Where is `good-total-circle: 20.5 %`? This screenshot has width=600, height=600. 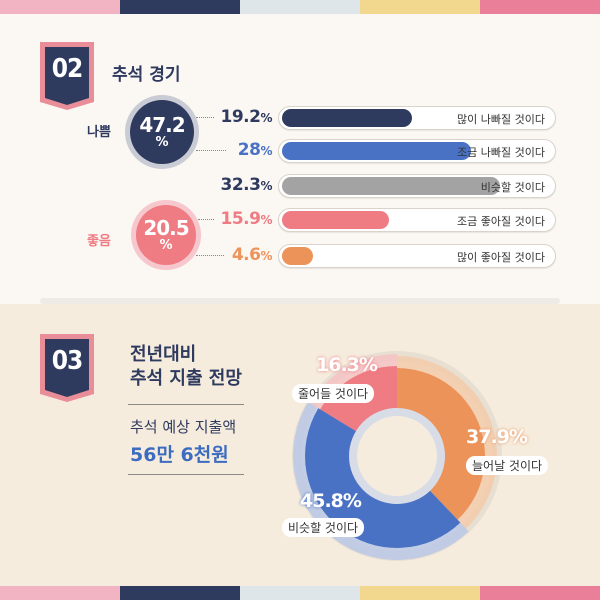 good-total-circle: 20.5 % is located at coordinates (166, 235).